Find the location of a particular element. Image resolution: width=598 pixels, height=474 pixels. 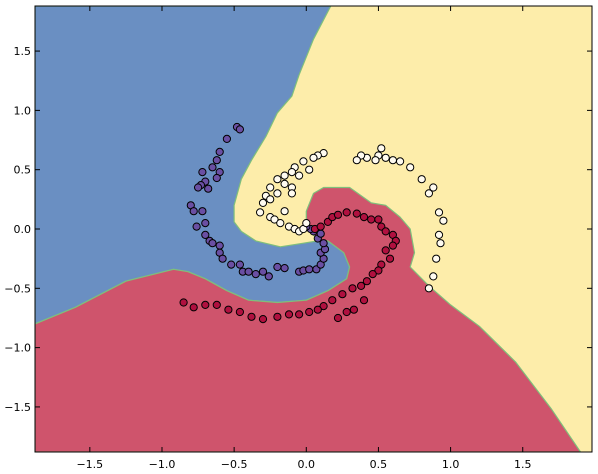

x-tick-label: 0.5 is located at coordinates (379, 464).